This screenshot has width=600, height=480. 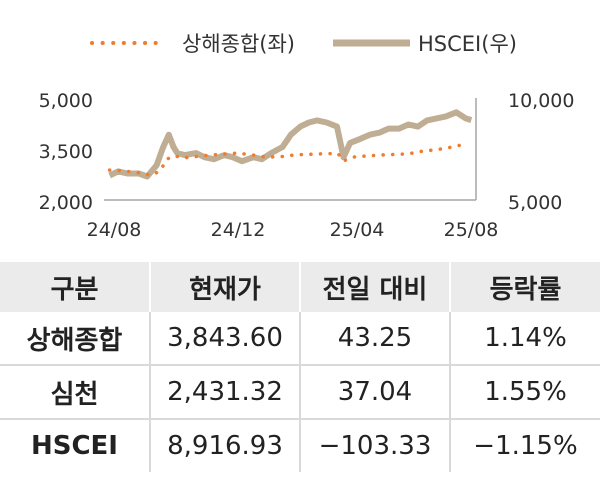 I want to click on table-row: 심천 2,431.32 37.04 1.55%, so click(x=300, y=392).